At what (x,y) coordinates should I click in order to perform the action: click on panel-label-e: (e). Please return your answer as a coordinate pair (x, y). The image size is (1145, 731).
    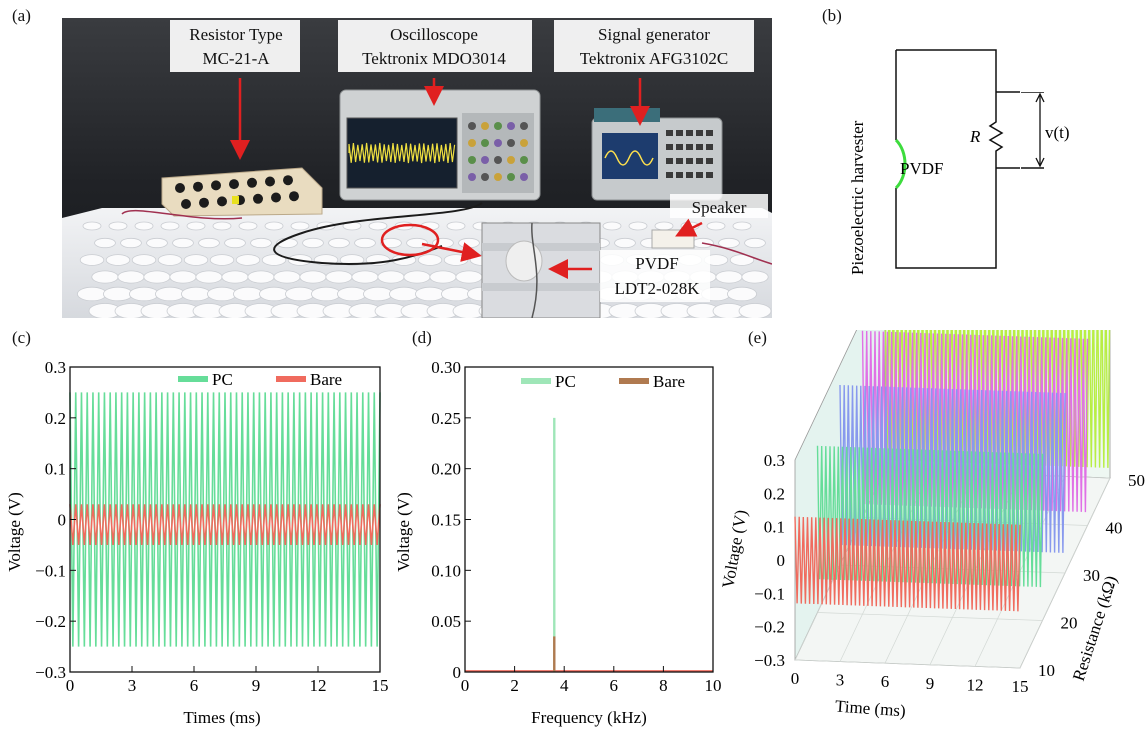
    Looking at the image, I should click on (757, 337).